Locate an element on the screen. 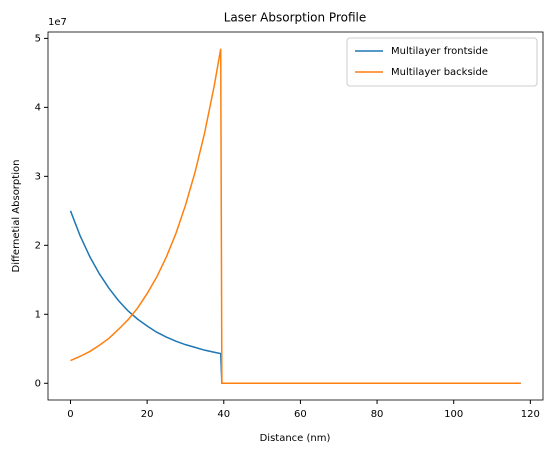 The image size is (554, 455). chart-title: Laser Absorption Profile is located at coordinates (295, 18).